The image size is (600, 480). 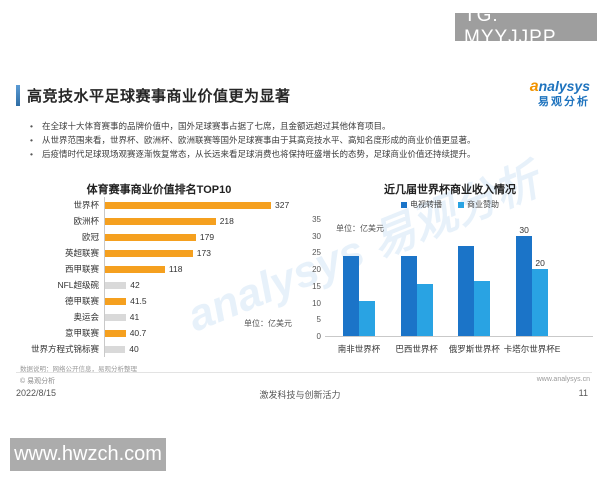 What do you see at coordinates (304, 372) in the screenshot?
I see `footer-divider` at bounding box center [304, 372].